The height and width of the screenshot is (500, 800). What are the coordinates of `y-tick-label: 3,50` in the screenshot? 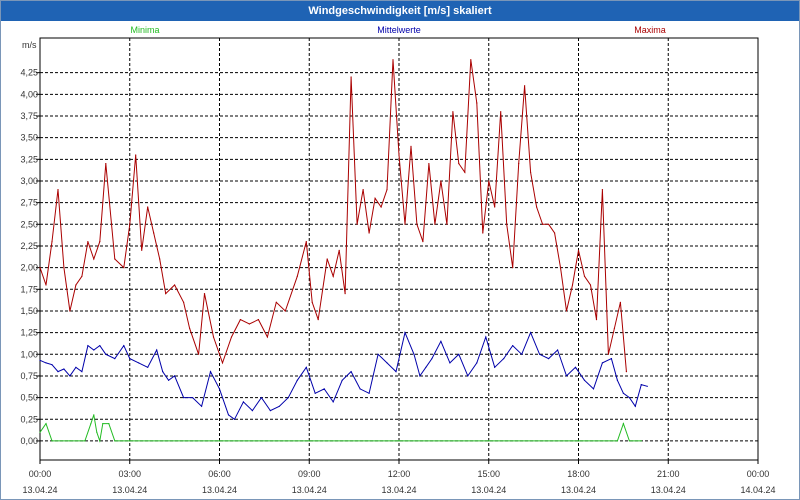 It's located at (29, 138).